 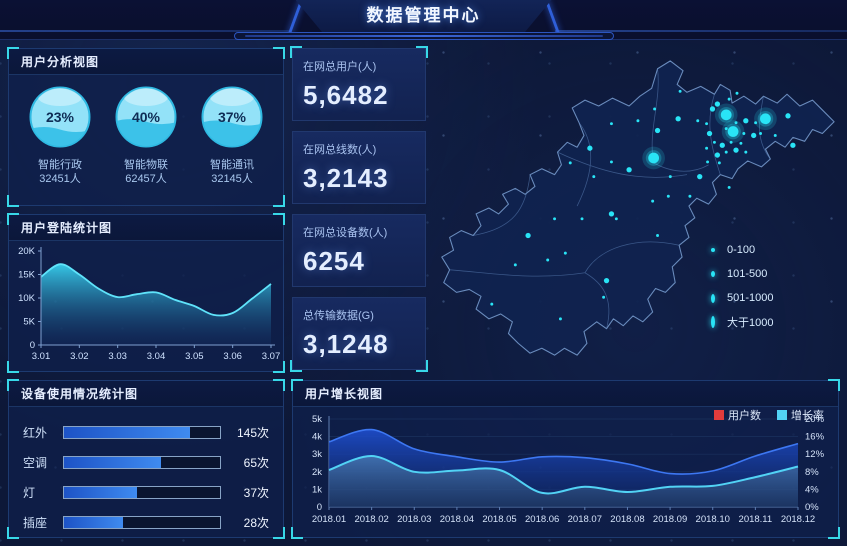 I want to click on bar-category-label: 灯, so click(x=29, y=492).